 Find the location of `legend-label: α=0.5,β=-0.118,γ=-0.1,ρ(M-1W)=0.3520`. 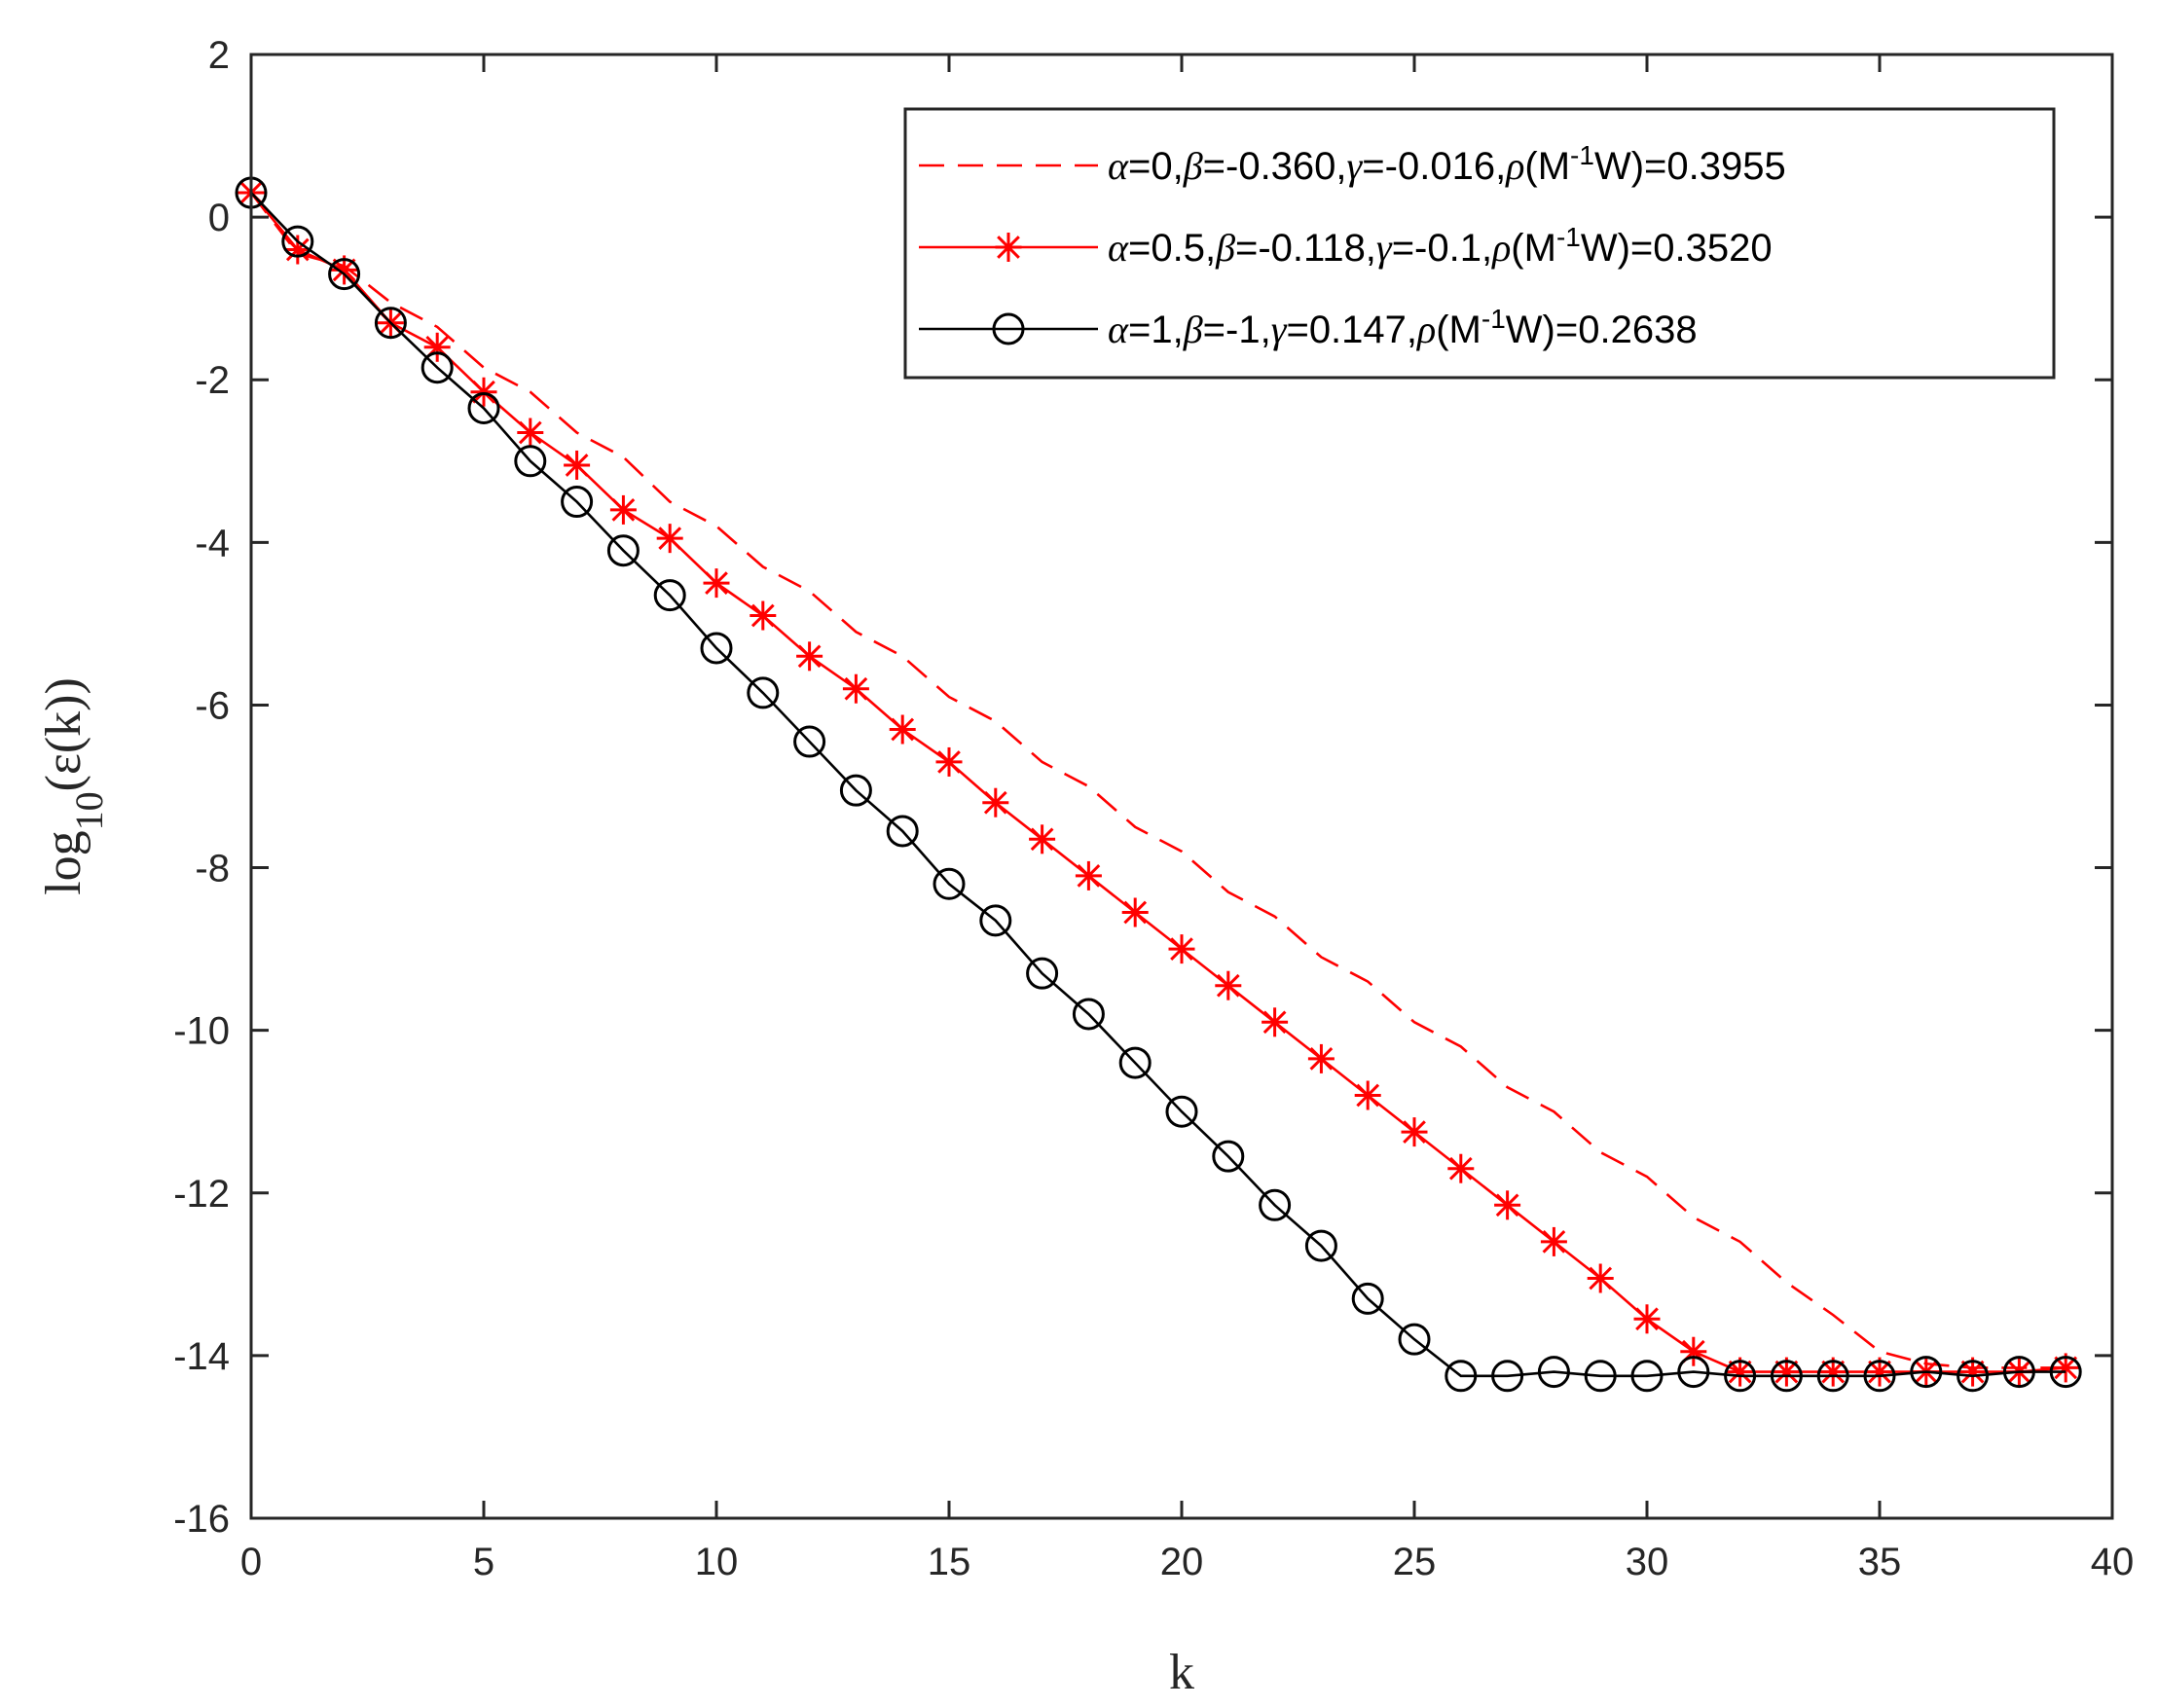

legend-label: α=0.5,β=-0.118,γ=-0.1,ρ(M-1W)=0.3520 is located at coordinates (1441, 246).